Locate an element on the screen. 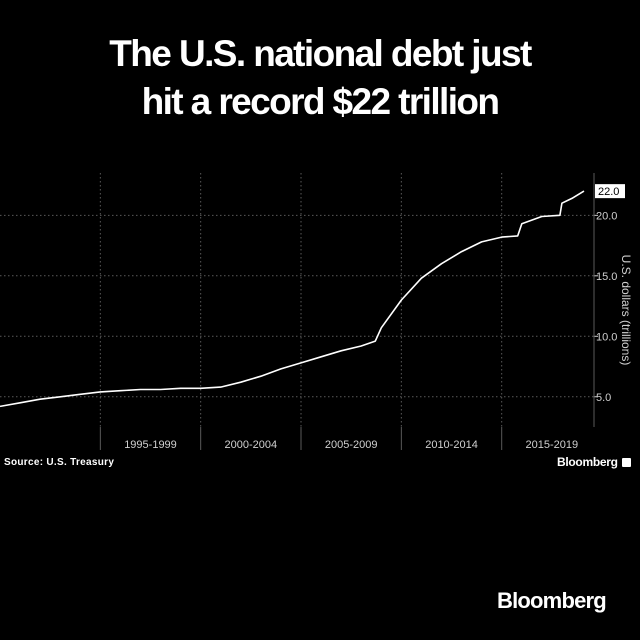 The width and height of the screenshot is (640, 640). bloomberg-small-logo: Bloomberg is located at coordinates (594, 462).